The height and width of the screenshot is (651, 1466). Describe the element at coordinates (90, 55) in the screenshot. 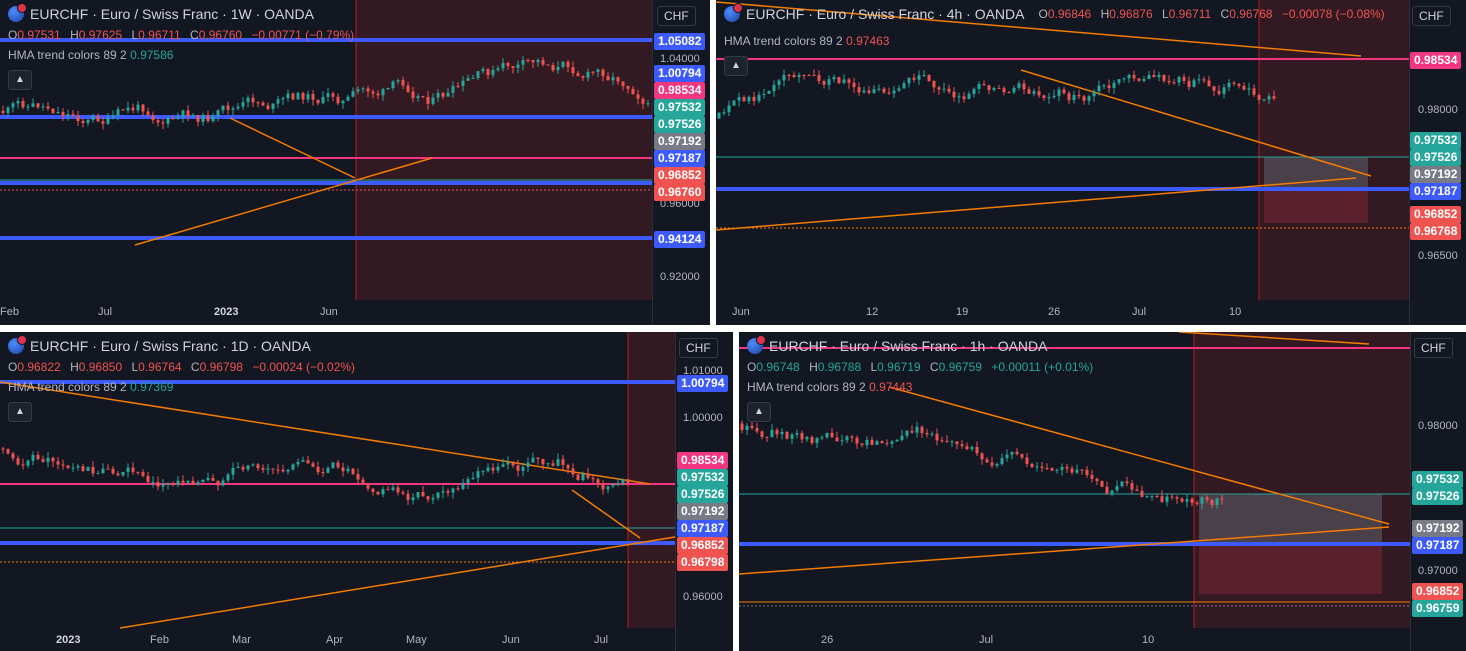

I see `indicator-legend: HMA trend colors 89 2 0.97586` at that location.